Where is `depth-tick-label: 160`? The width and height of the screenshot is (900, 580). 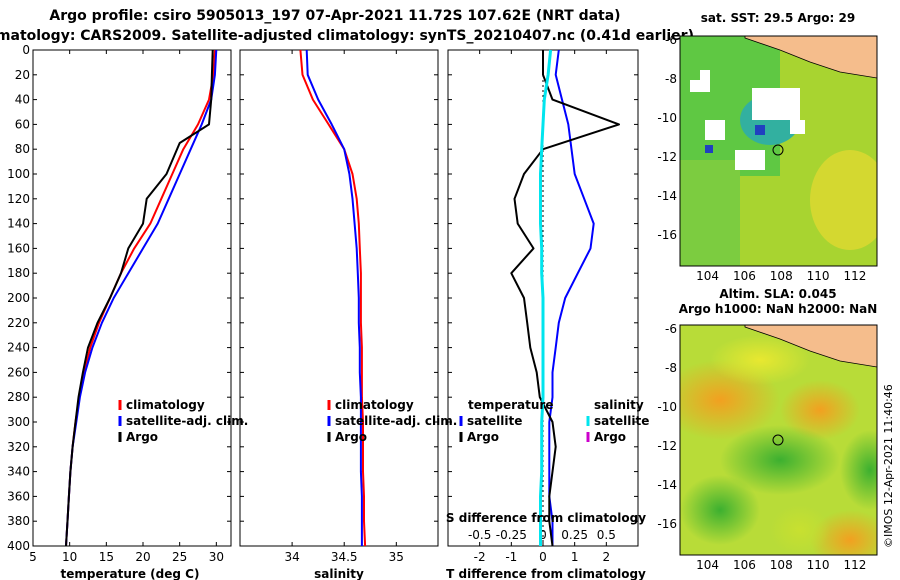 depth-tick-label: 160 is located at coordinates (18, 248).